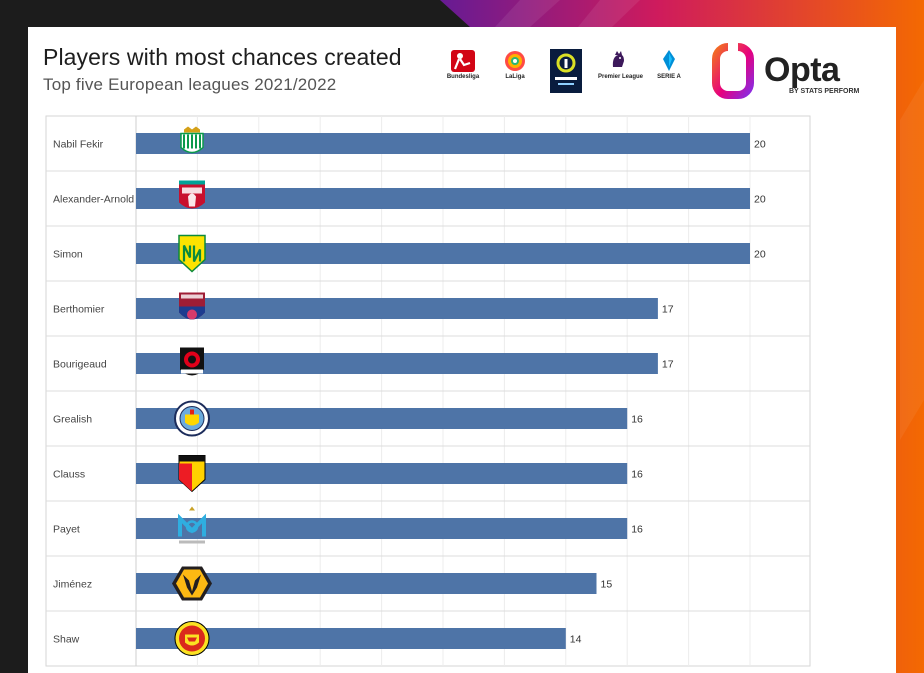 The width and height of the screenshot is (924, 673). I want to click on opta-logo-icon, so click(733, 71).